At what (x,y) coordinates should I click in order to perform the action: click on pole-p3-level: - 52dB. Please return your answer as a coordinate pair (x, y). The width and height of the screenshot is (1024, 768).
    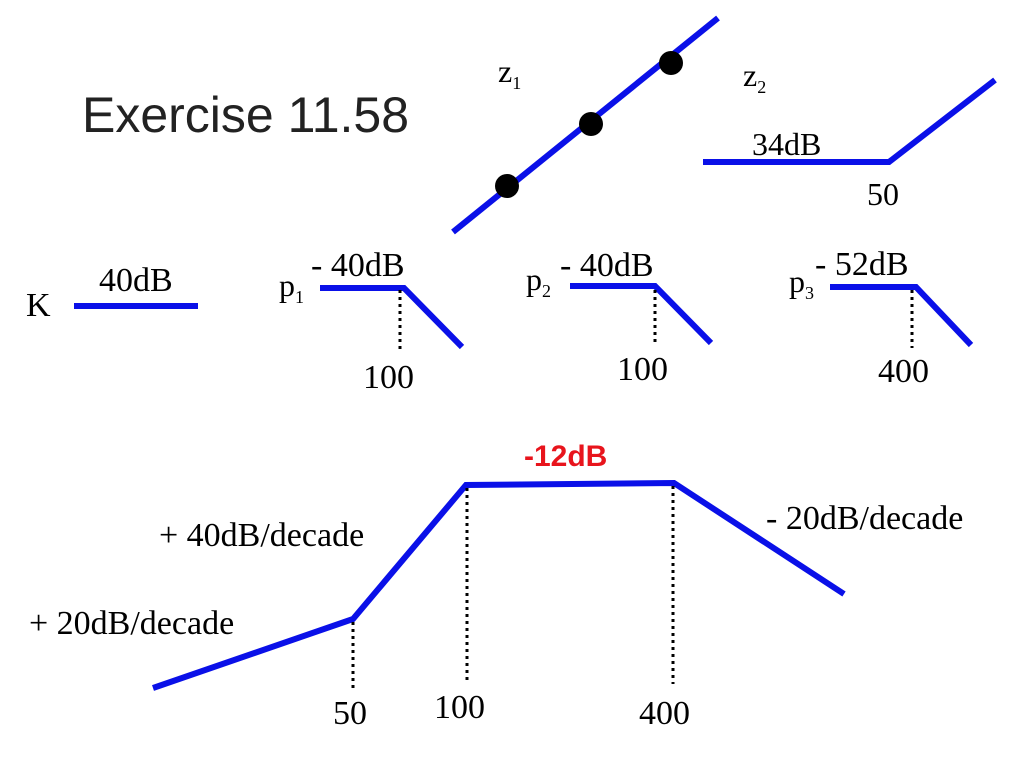
    Looking at the image, I should click on (862, 264).